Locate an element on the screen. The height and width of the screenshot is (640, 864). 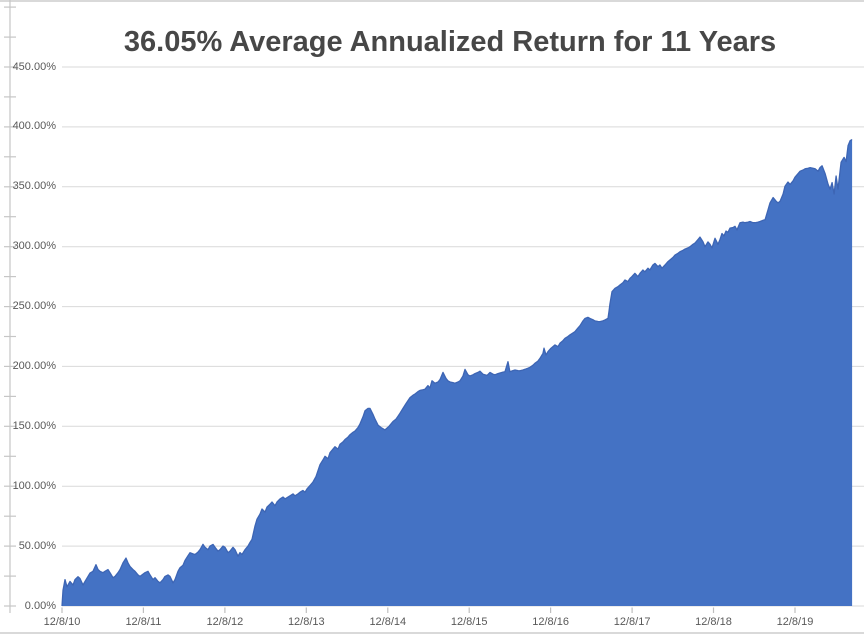
x-axis-label: 12/8/10 is located at coordinates (62, 622).